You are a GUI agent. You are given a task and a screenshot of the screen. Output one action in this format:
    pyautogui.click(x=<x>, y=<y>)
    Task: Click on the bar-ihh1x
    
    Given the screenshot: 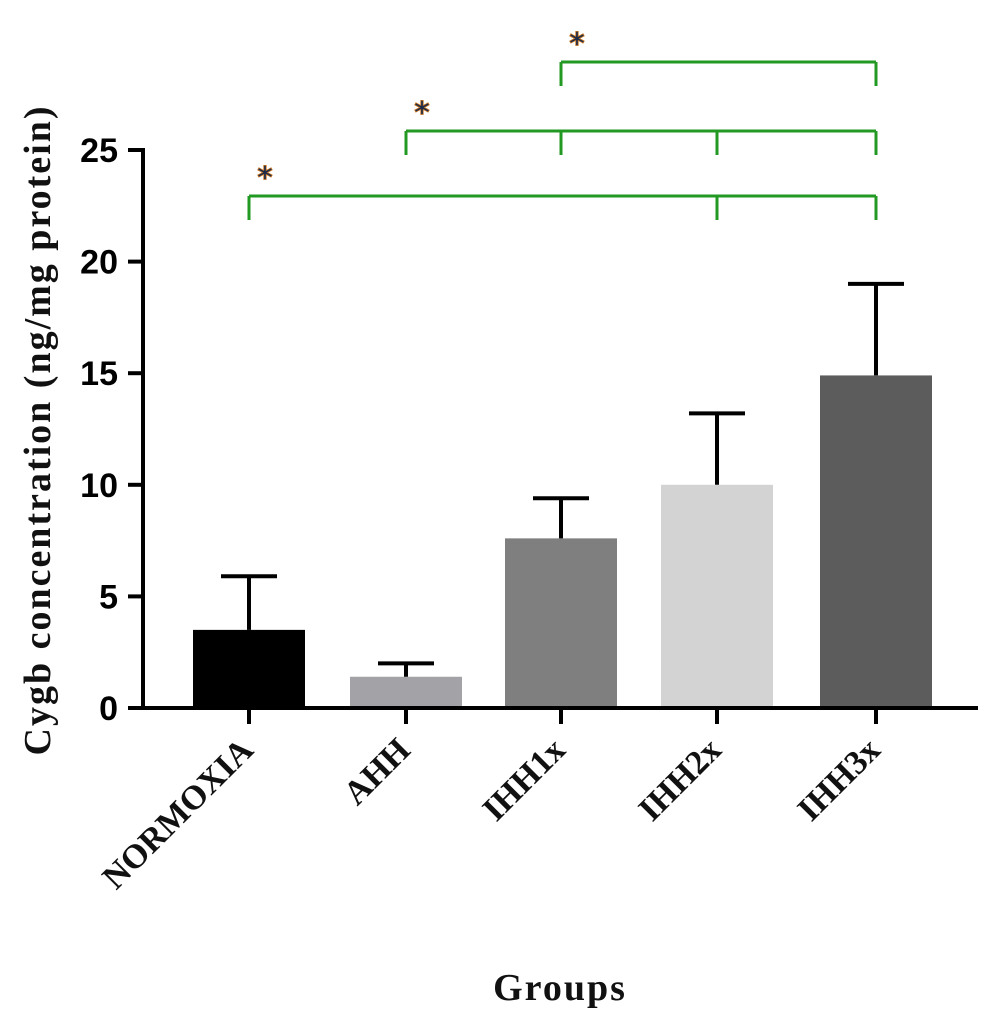 What is the action you would take?
    pyautogui.click(x=561, y=623)
    